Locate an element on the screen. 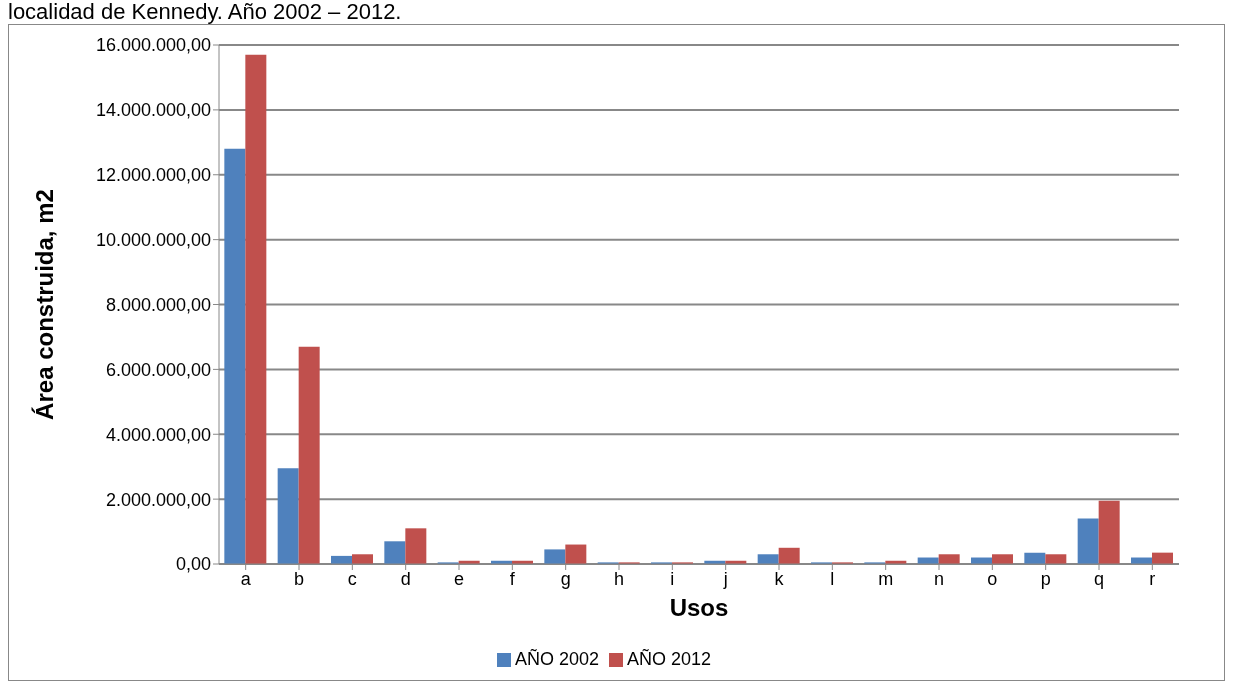 The width and height of the screenshot is (1236, 688). y-tick-label: 2.000.000,00 is located at coordinates (158, 499).